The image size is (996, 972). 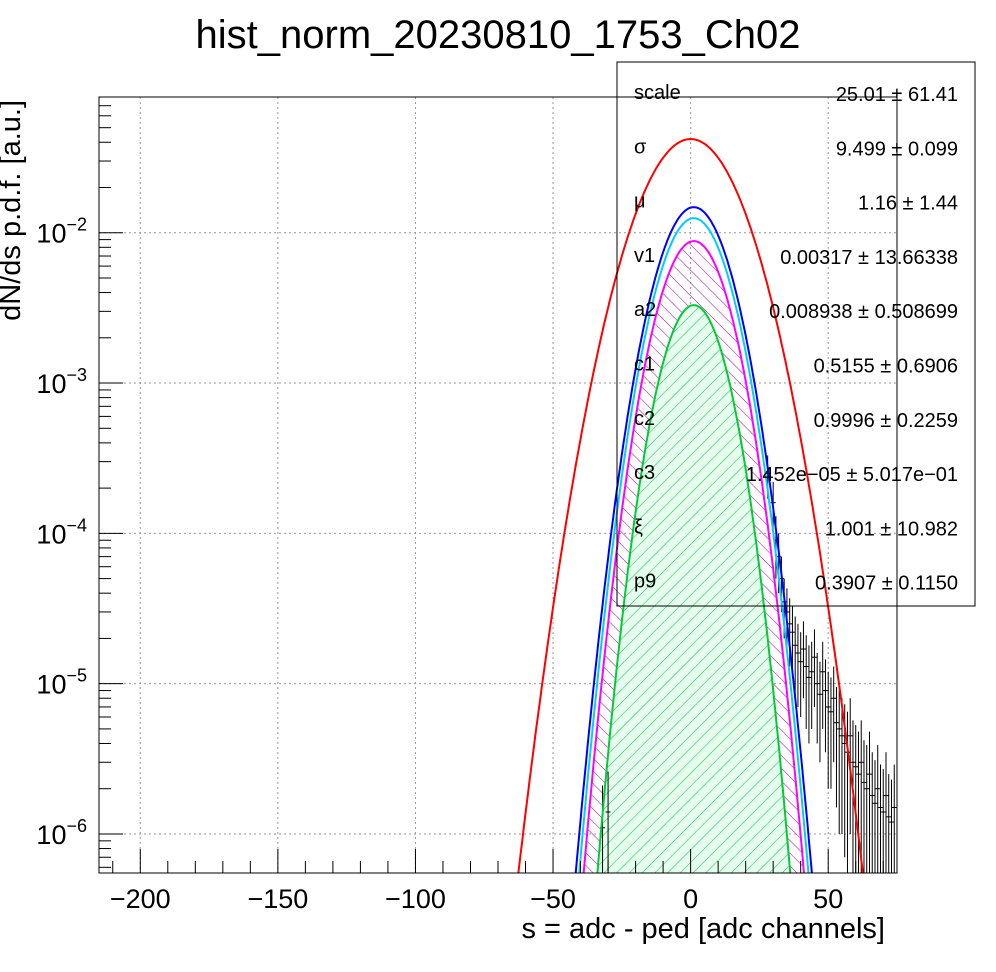 I want to click on y-axis-label: dN/ds p.d.f. [a.u.], so click(x=13, y=210).